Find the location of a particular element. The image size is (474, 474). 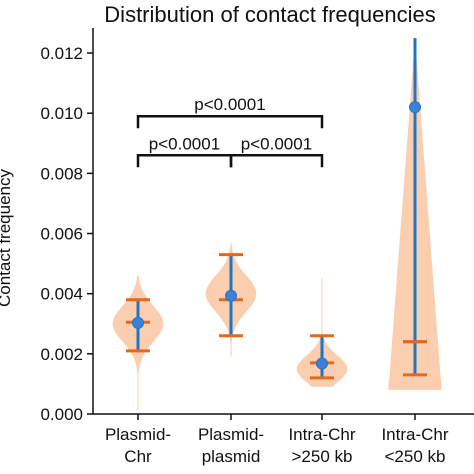

y-axis-label: Contact frequency is located at coordinates (7, 238).